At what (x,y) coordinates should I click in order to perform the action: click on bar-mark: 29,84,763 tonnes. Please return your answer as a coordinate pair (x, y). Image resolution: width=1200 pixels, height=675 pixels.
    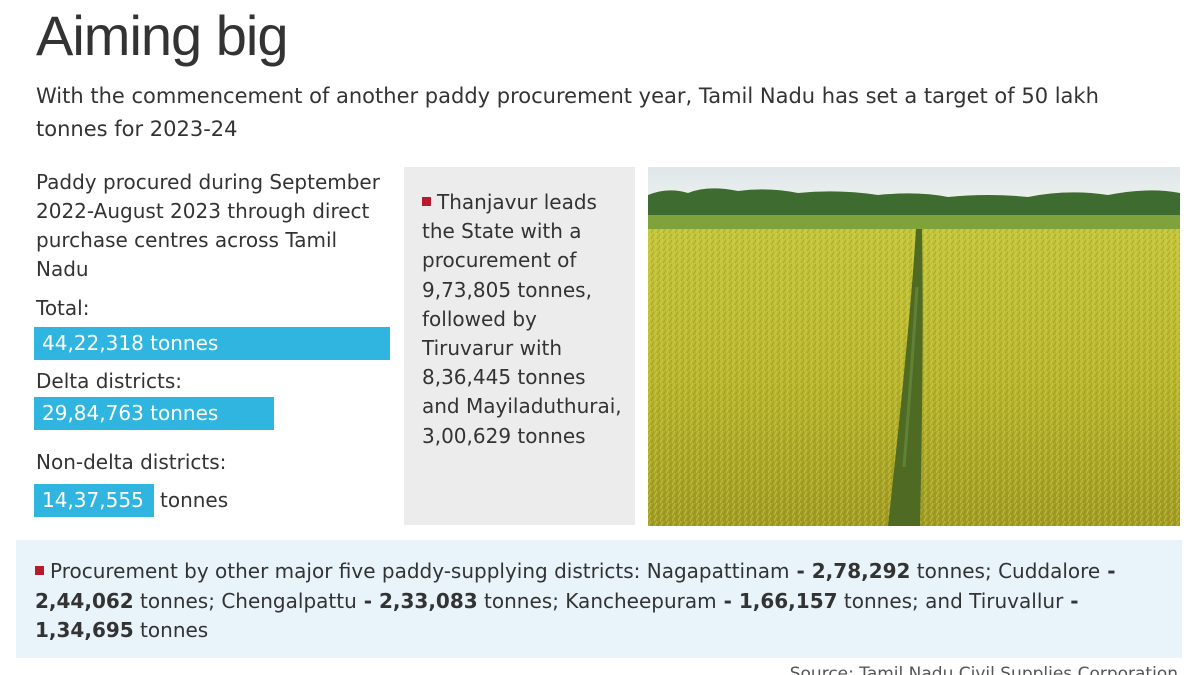
    Looking at the image, I should click on (154, 413).